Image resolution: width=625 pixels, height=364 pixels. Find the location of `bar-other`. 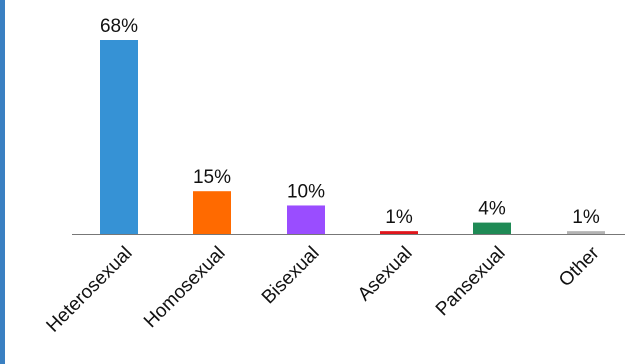

bar-other is located at coordinates (586, 232).